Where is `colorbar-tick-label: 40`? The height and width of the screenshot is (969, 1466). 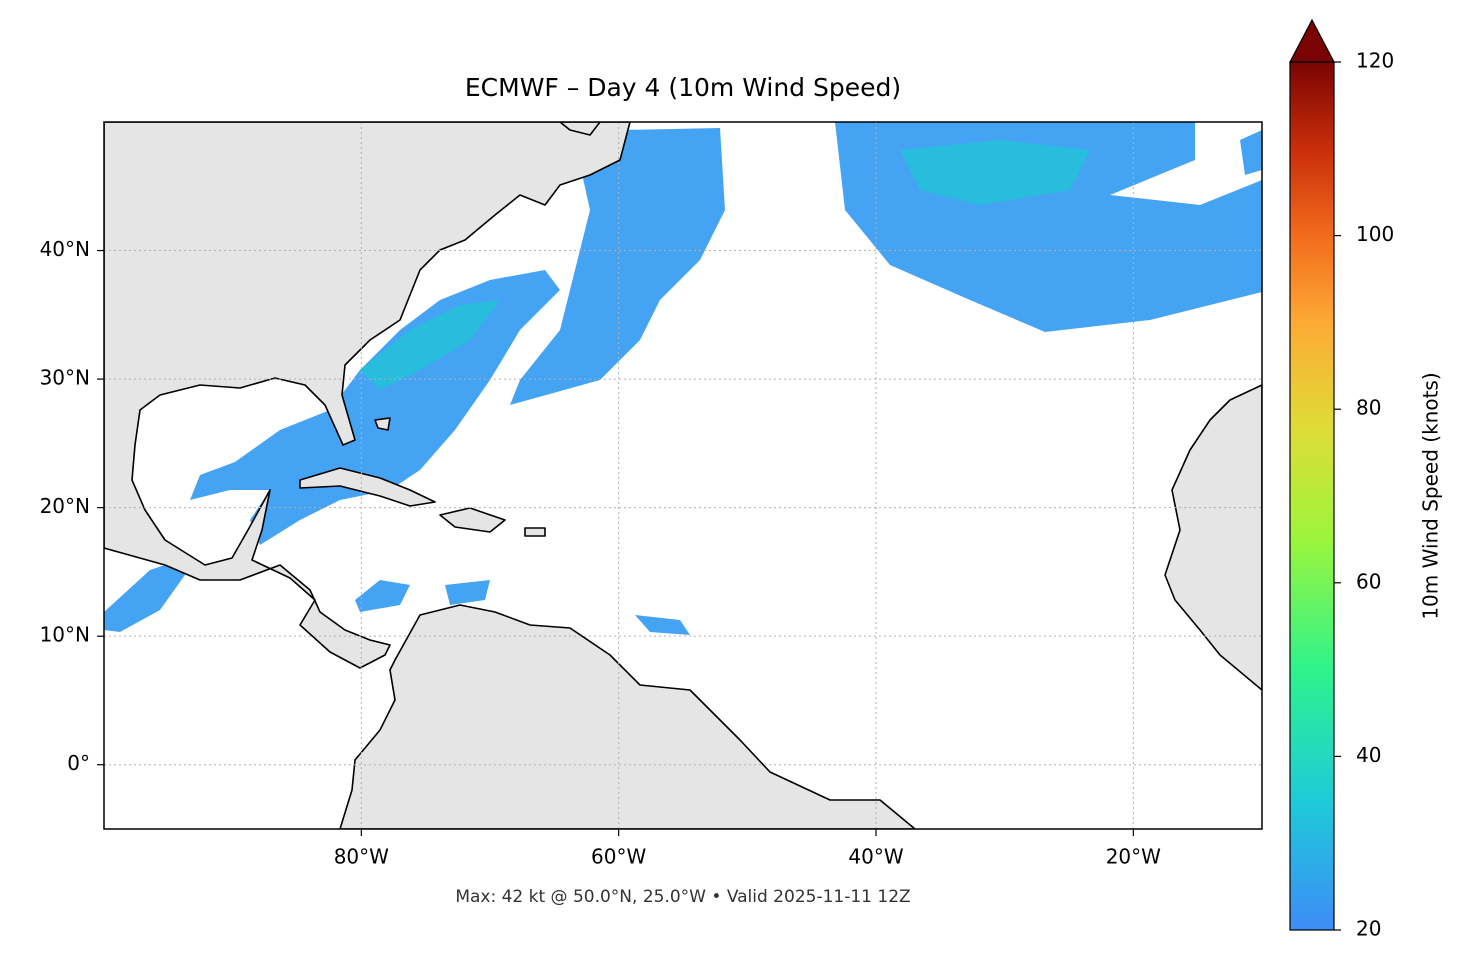
colorbar-tick-label: 40 is located at coordinates (1368, 755).